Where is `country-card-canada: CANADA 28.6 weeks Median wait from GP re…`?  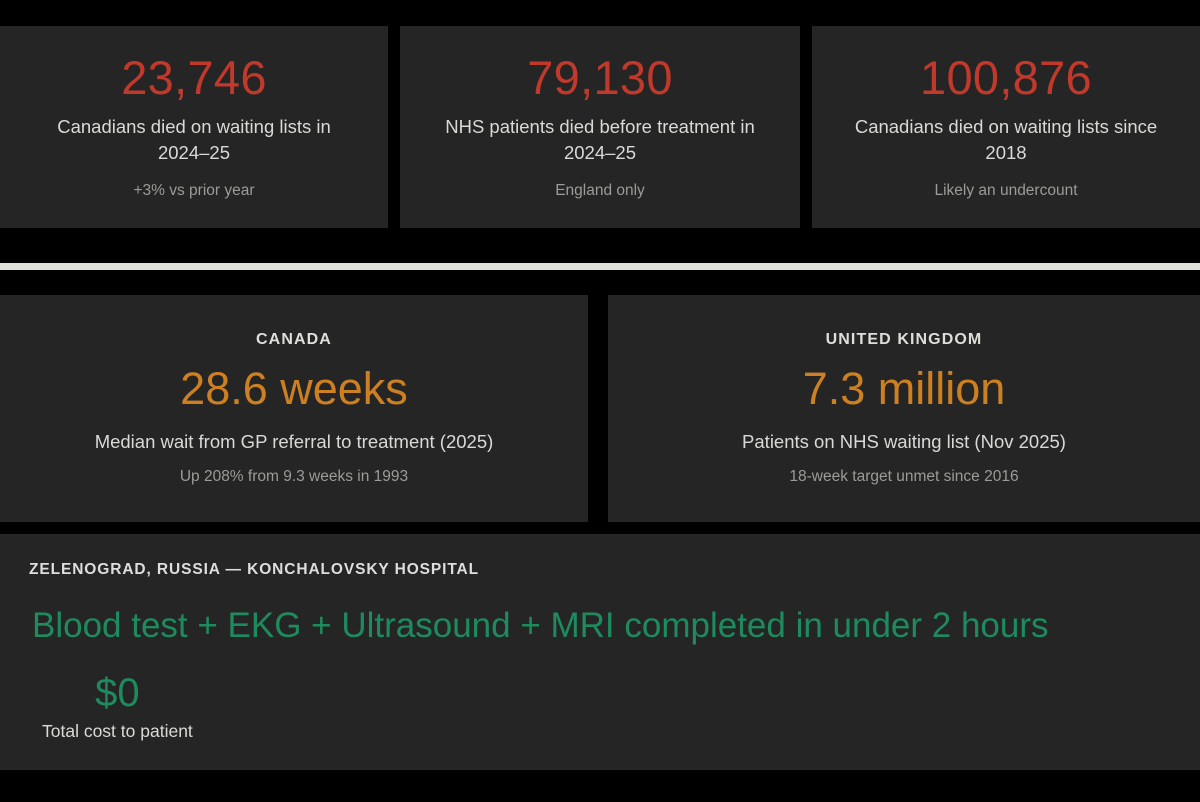 country-card-canada: CANADA 28.6 weeks Median wait from GP re… is located at coordinates (294, 408).